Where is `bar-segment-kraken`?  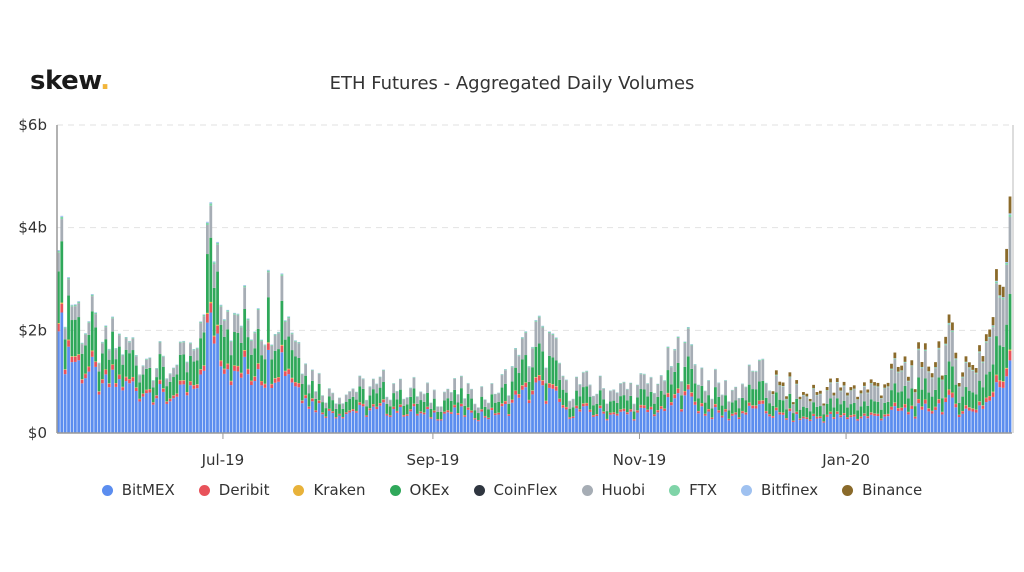
bar-segment-kraken is located at coordinates (241, 373).